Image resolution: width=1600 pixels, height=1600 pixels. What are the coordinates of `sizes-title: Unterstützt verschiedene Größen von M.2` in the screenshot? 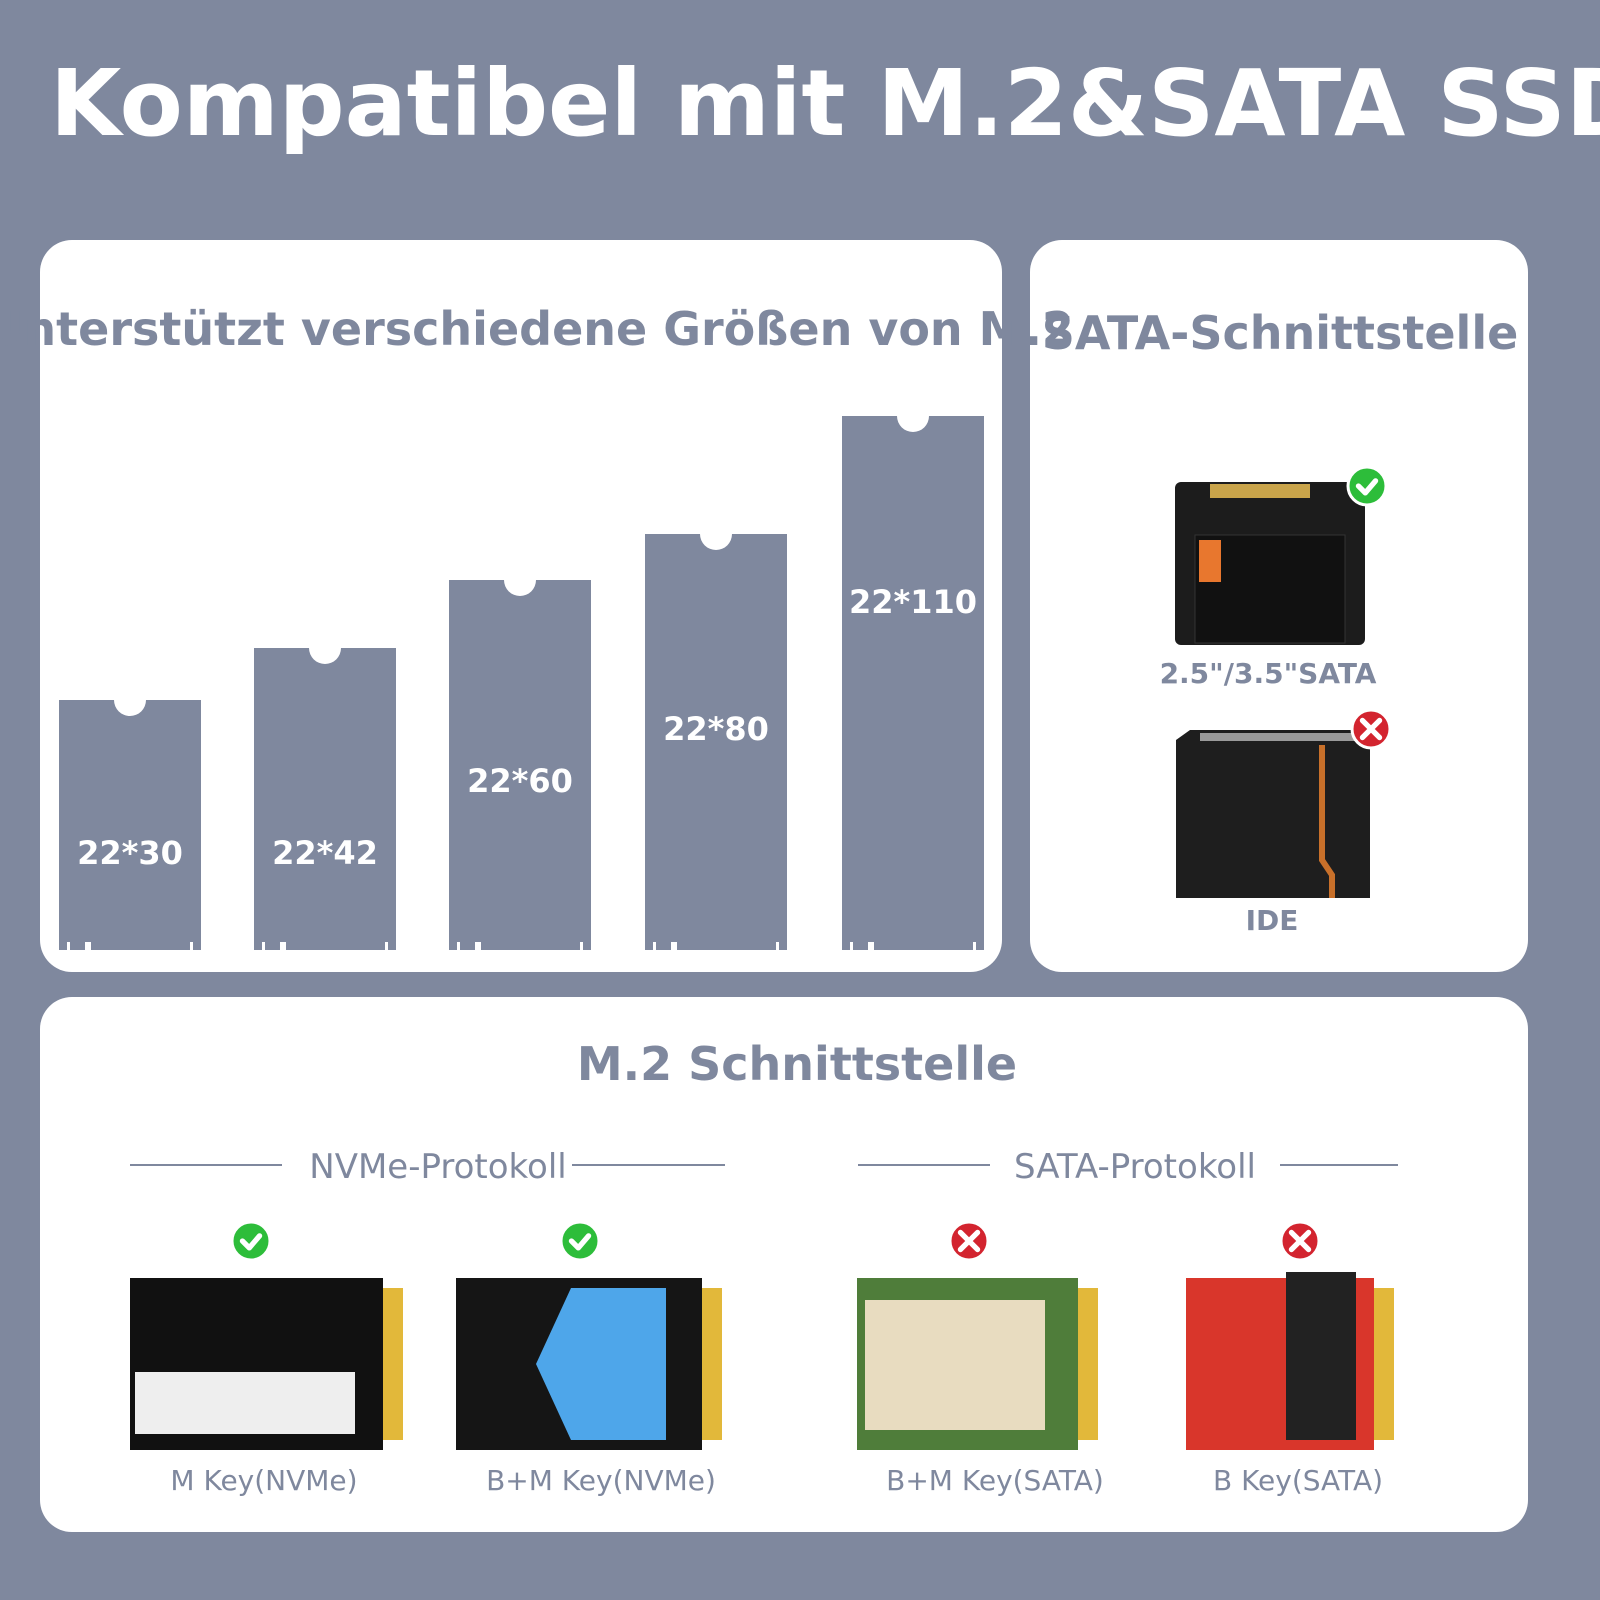 It's located at (537, 329).